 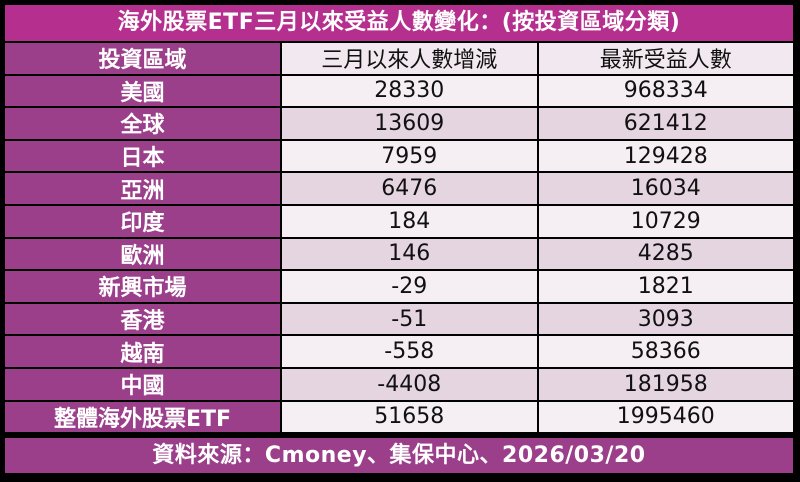 What do you see at coordinates (665, 254) in the screenshot?
I see `latest-value: 4285` at bounding box center [665, 254].